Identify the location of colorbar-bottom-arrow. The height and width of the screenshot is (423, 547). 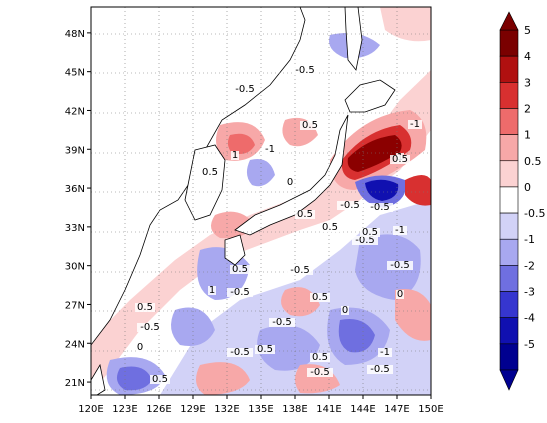
(509, 380).